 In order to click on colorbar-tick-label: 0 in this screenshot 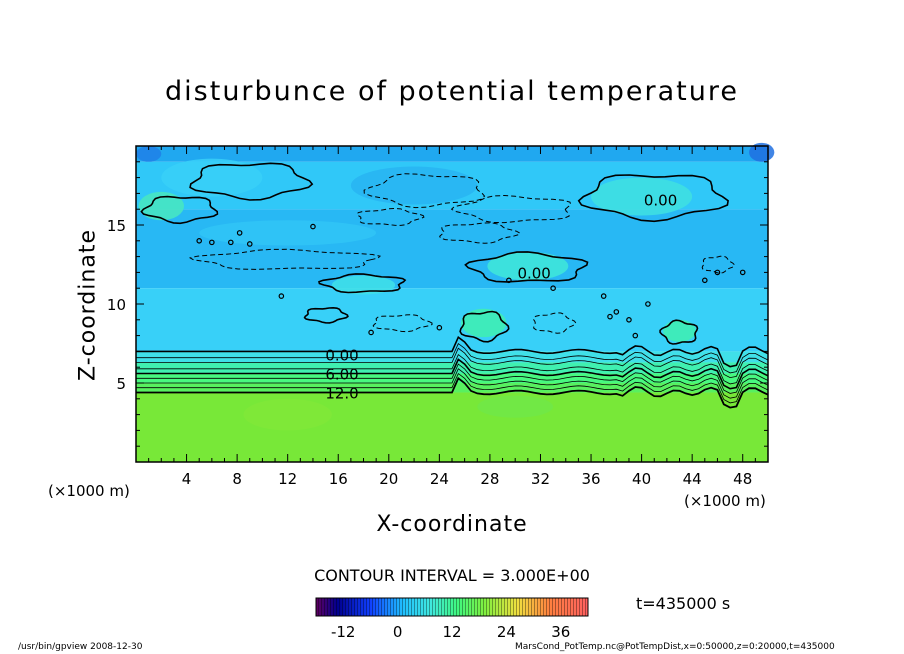, I will do `click(398, 632)`.